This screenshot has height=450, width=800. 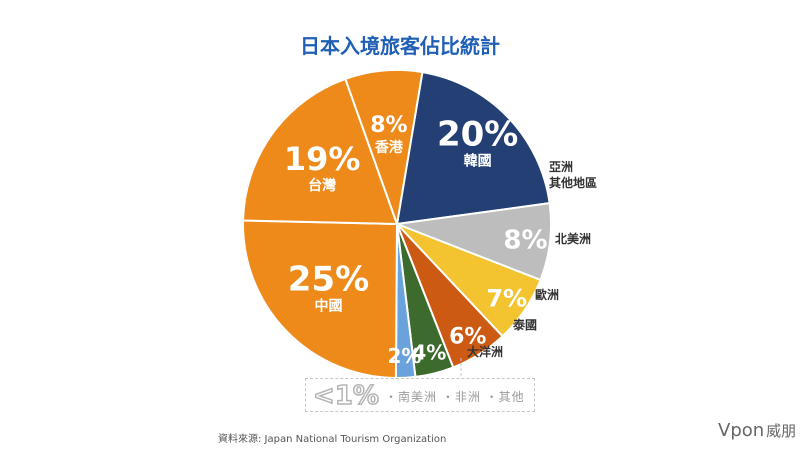 What do you see at coordinates (322, 159) in the screenshot?
I see `percent-label: 19%` at bounding box center [322, 159].